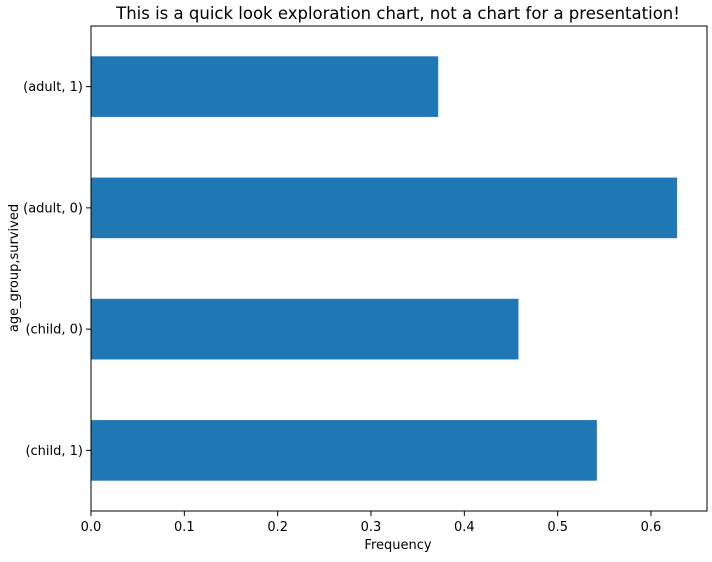 This screenshot has width=712, height=562. Describe the element at coordinates (651, 527) in the screenshot. I see `x-tick-label: 0.6` at that location.